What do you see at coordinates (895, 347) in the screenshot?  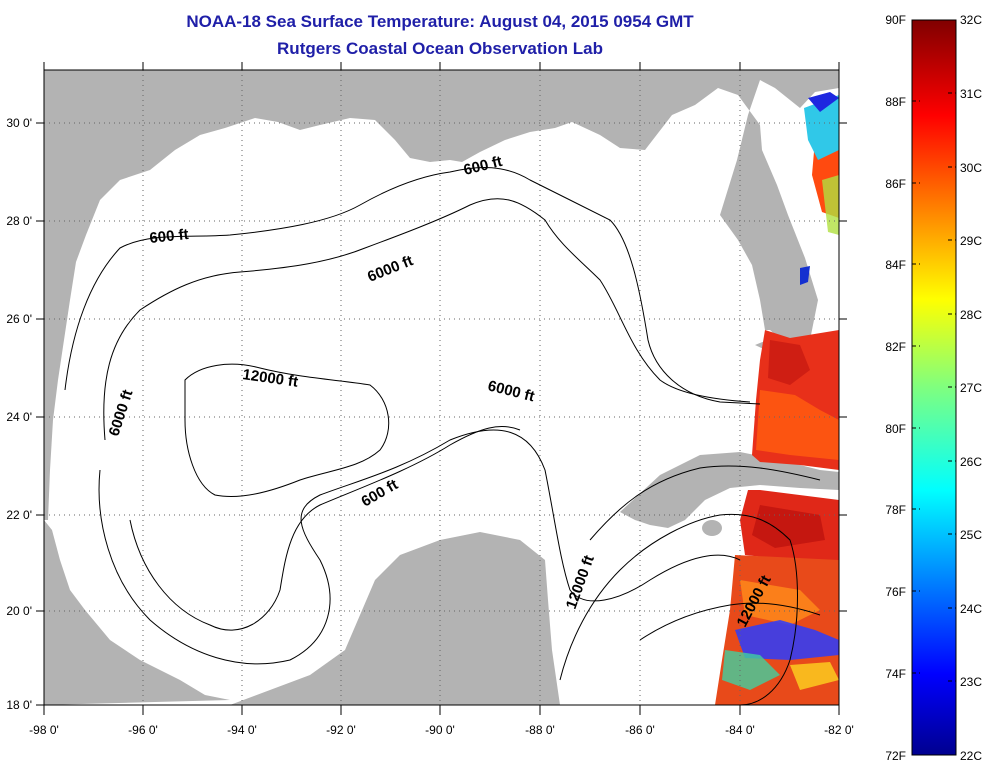 I see `colorbar-f-label: 82F` at bounding box center [895, 347].